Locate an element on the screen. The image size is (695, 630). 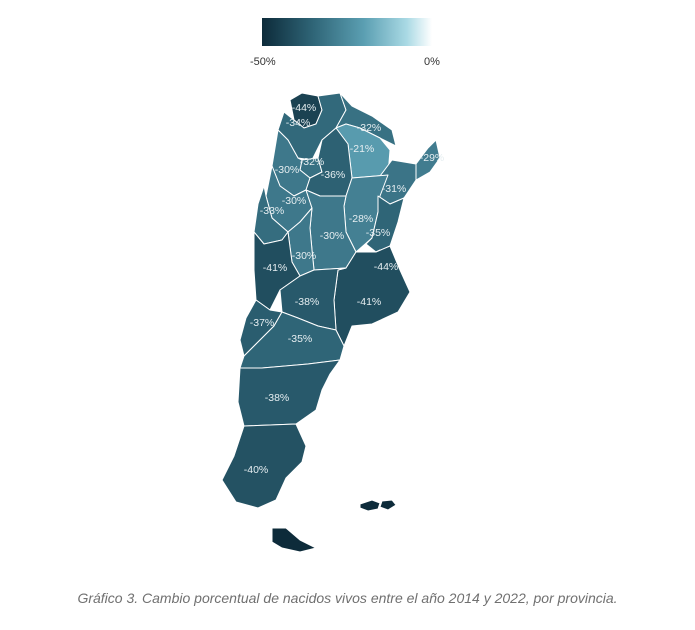
legend-min-label: -50% is located at coordinates (263, 62).